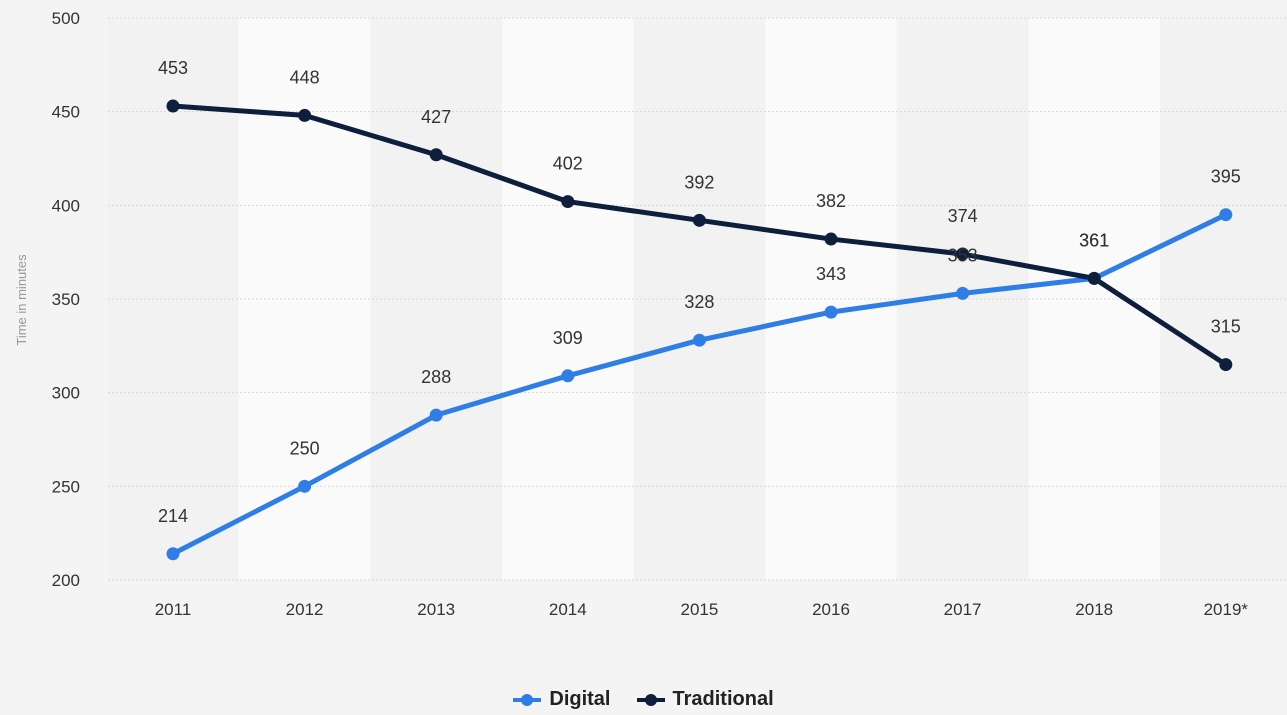 This screenshot has height=715, width=1287. What do you see at coordinates (699, 609) in the screenshot?
I see `x-tick-label: 2015` at bounding box center [699, 609].